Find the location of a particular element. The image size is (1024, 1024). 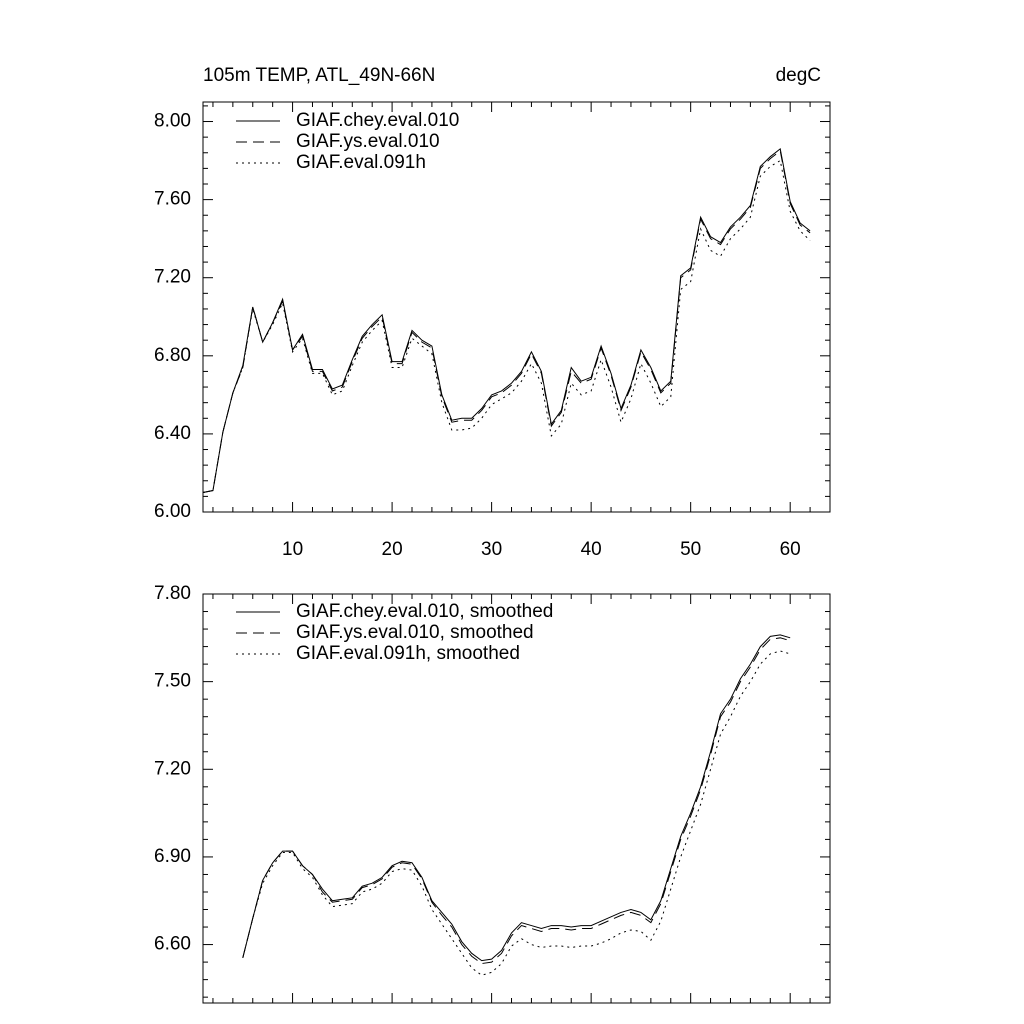

x-tick-label: 40 is located at coordinates (591, 549).